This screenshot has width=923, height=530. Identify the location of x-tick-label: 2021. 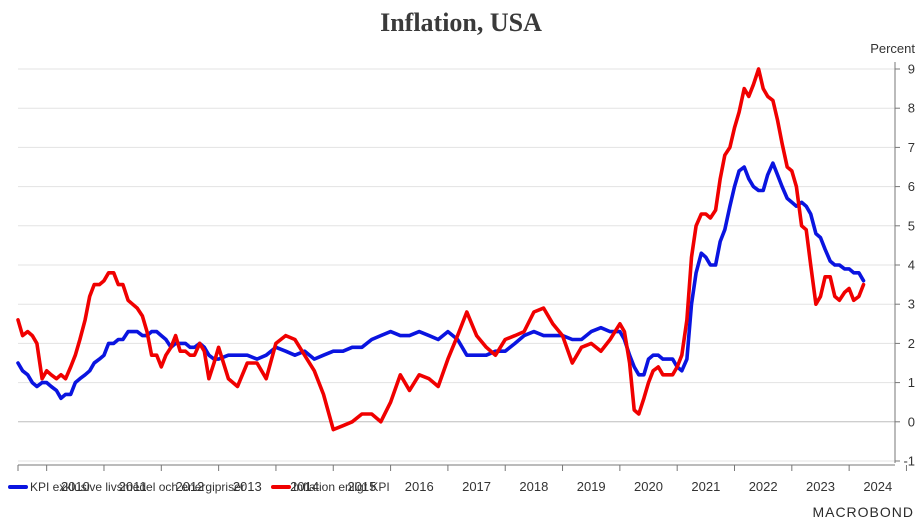
(705, 486).